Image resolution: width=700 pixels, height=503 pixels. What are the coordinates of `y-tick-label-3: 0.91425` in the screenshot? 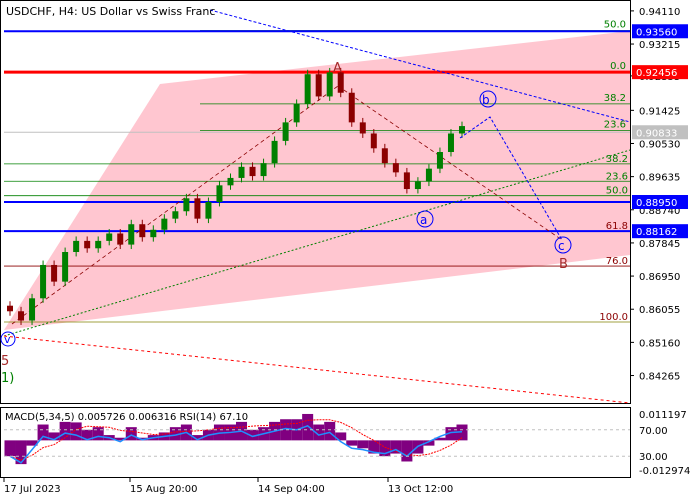 It's located at (659, 111).